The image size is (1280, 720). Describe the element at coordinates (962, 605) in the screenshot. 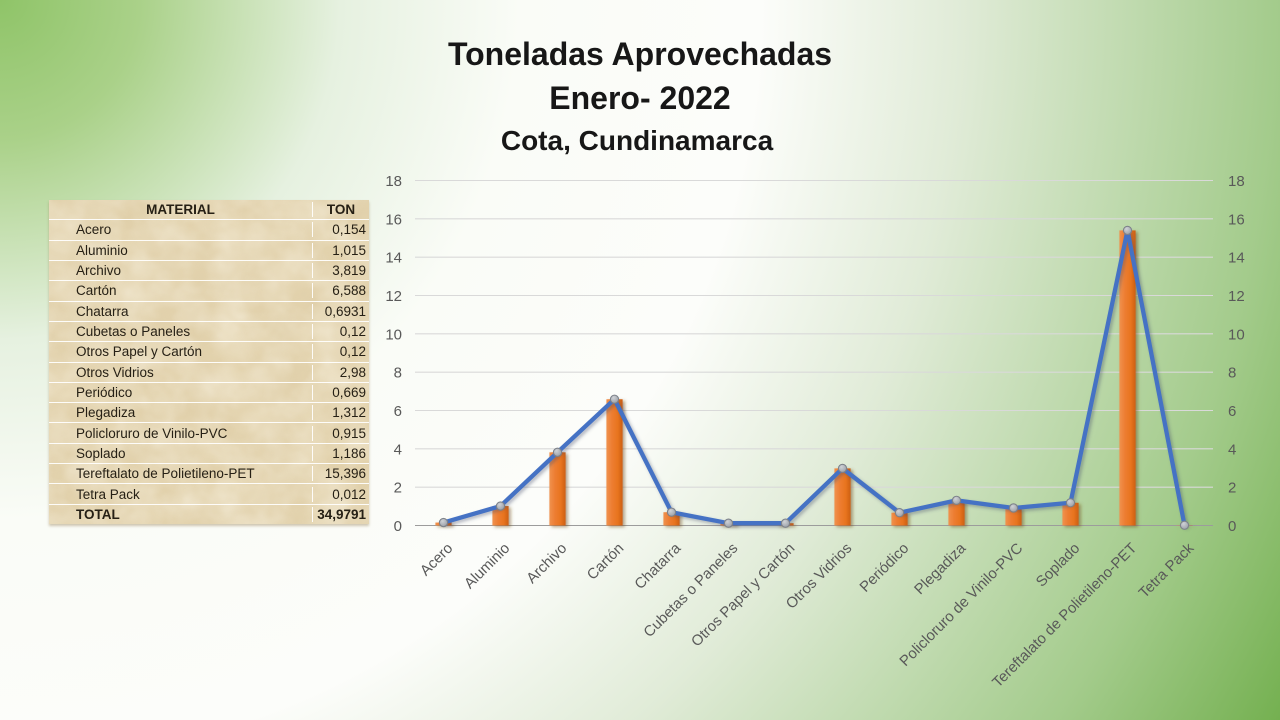

I see `svg-text: Policloruro de Vinilo-PVC` at that location.